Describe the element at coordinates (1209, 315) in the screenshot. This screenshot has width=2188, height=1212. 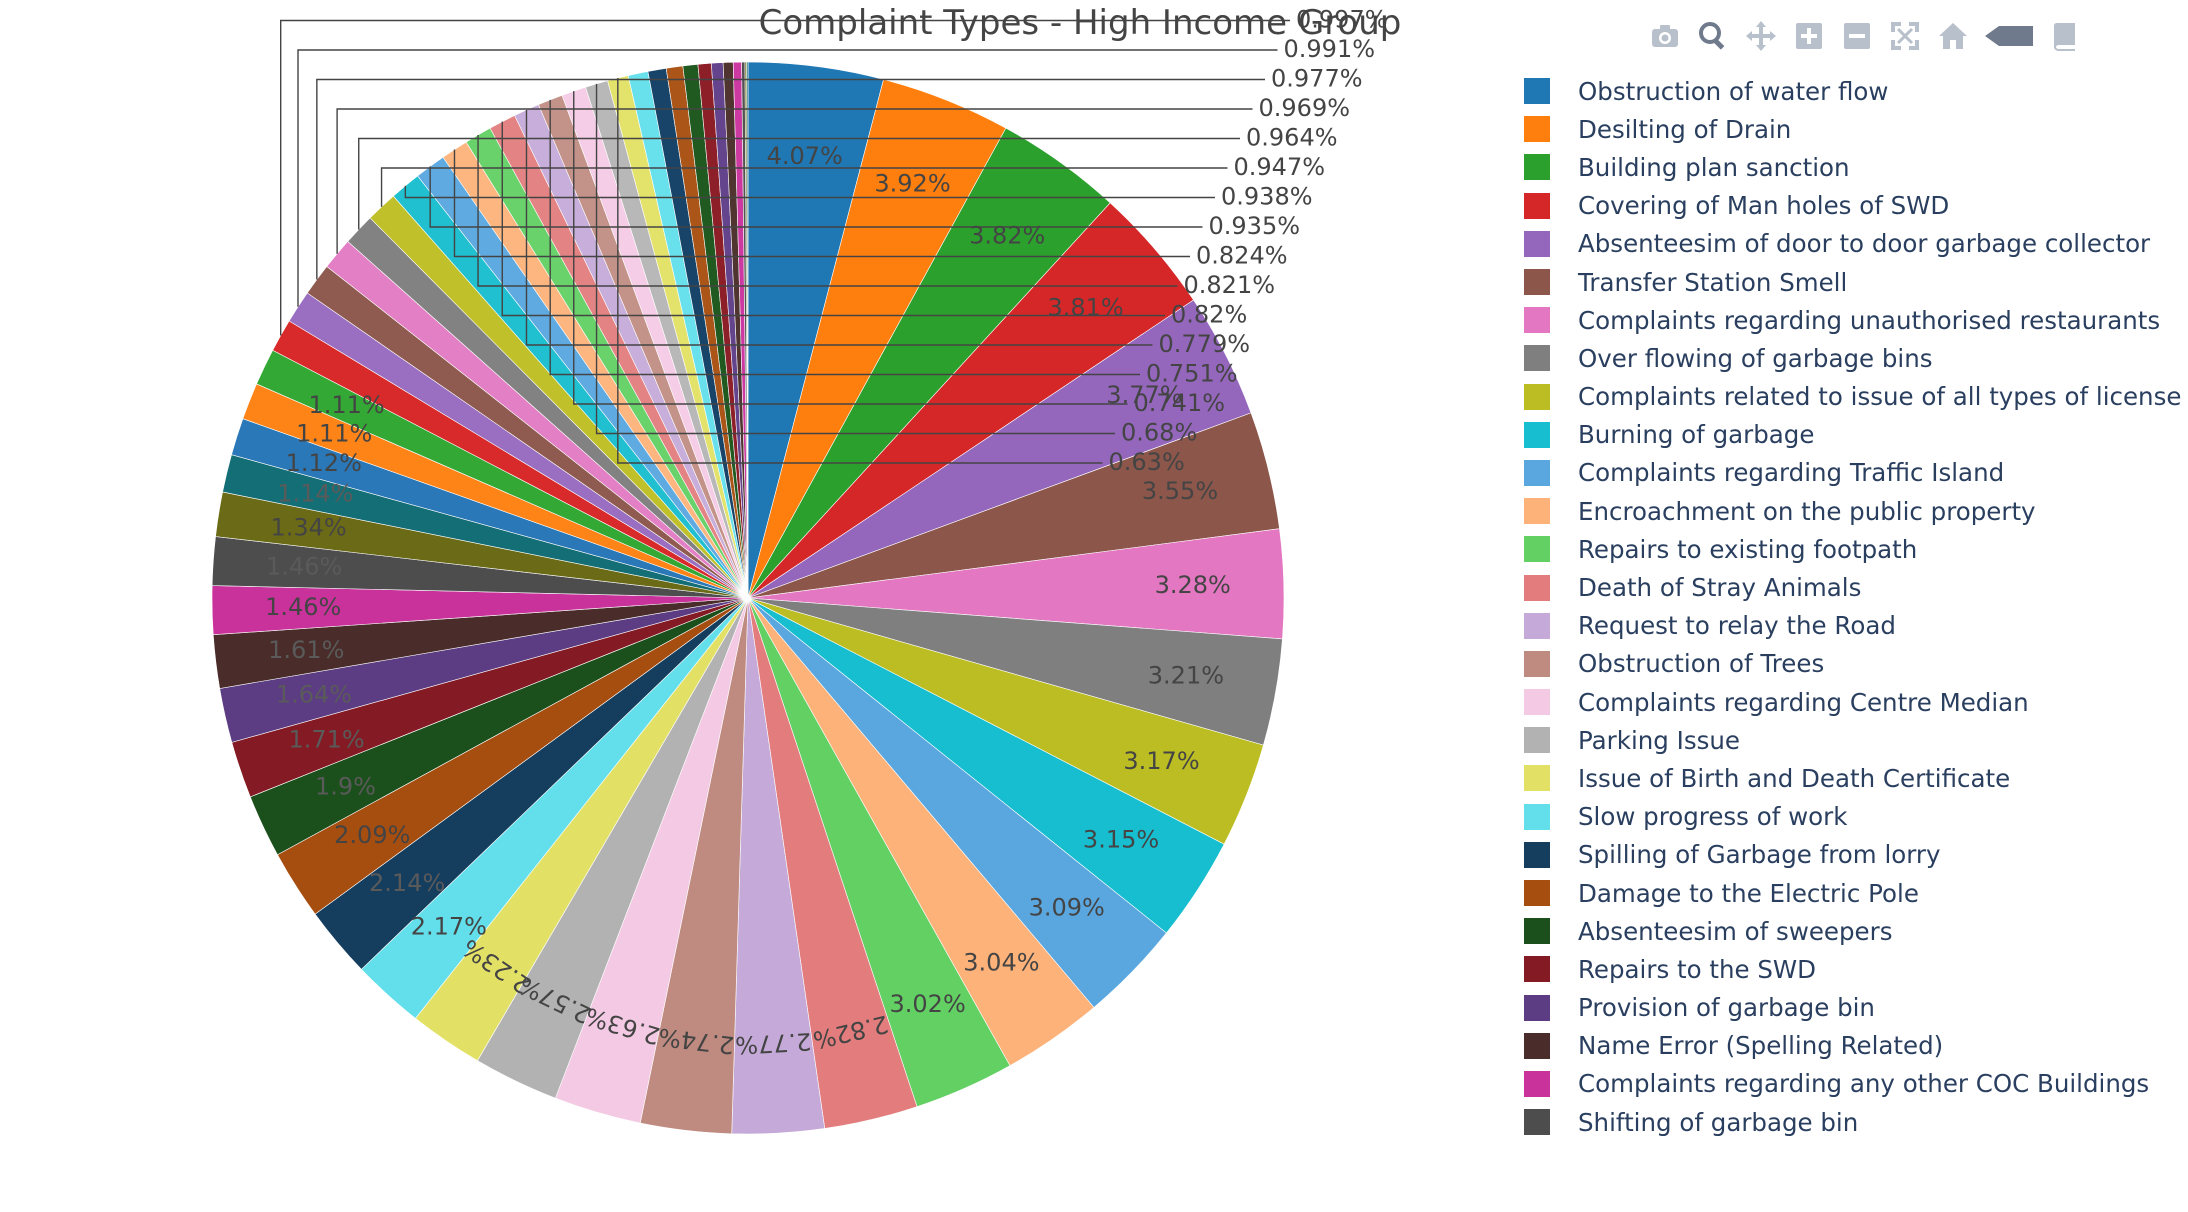
I see `slice-label: 0.82%` at that location.